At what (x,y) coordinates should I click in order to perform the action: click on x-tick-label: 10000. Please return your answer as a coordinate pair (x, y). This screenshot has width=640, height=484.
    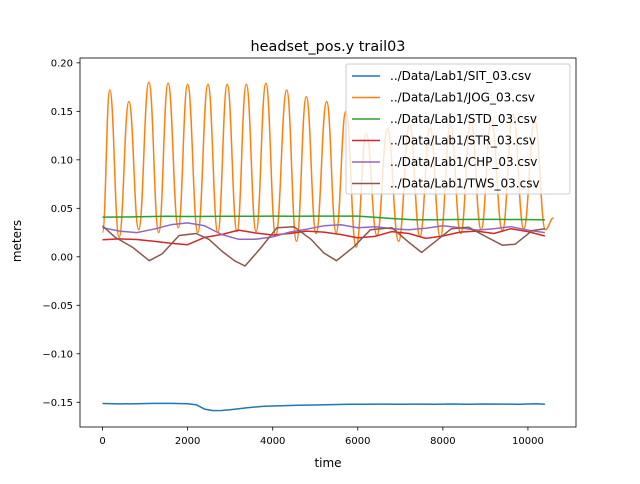
    Looking at the image, I should click on (528, 441).